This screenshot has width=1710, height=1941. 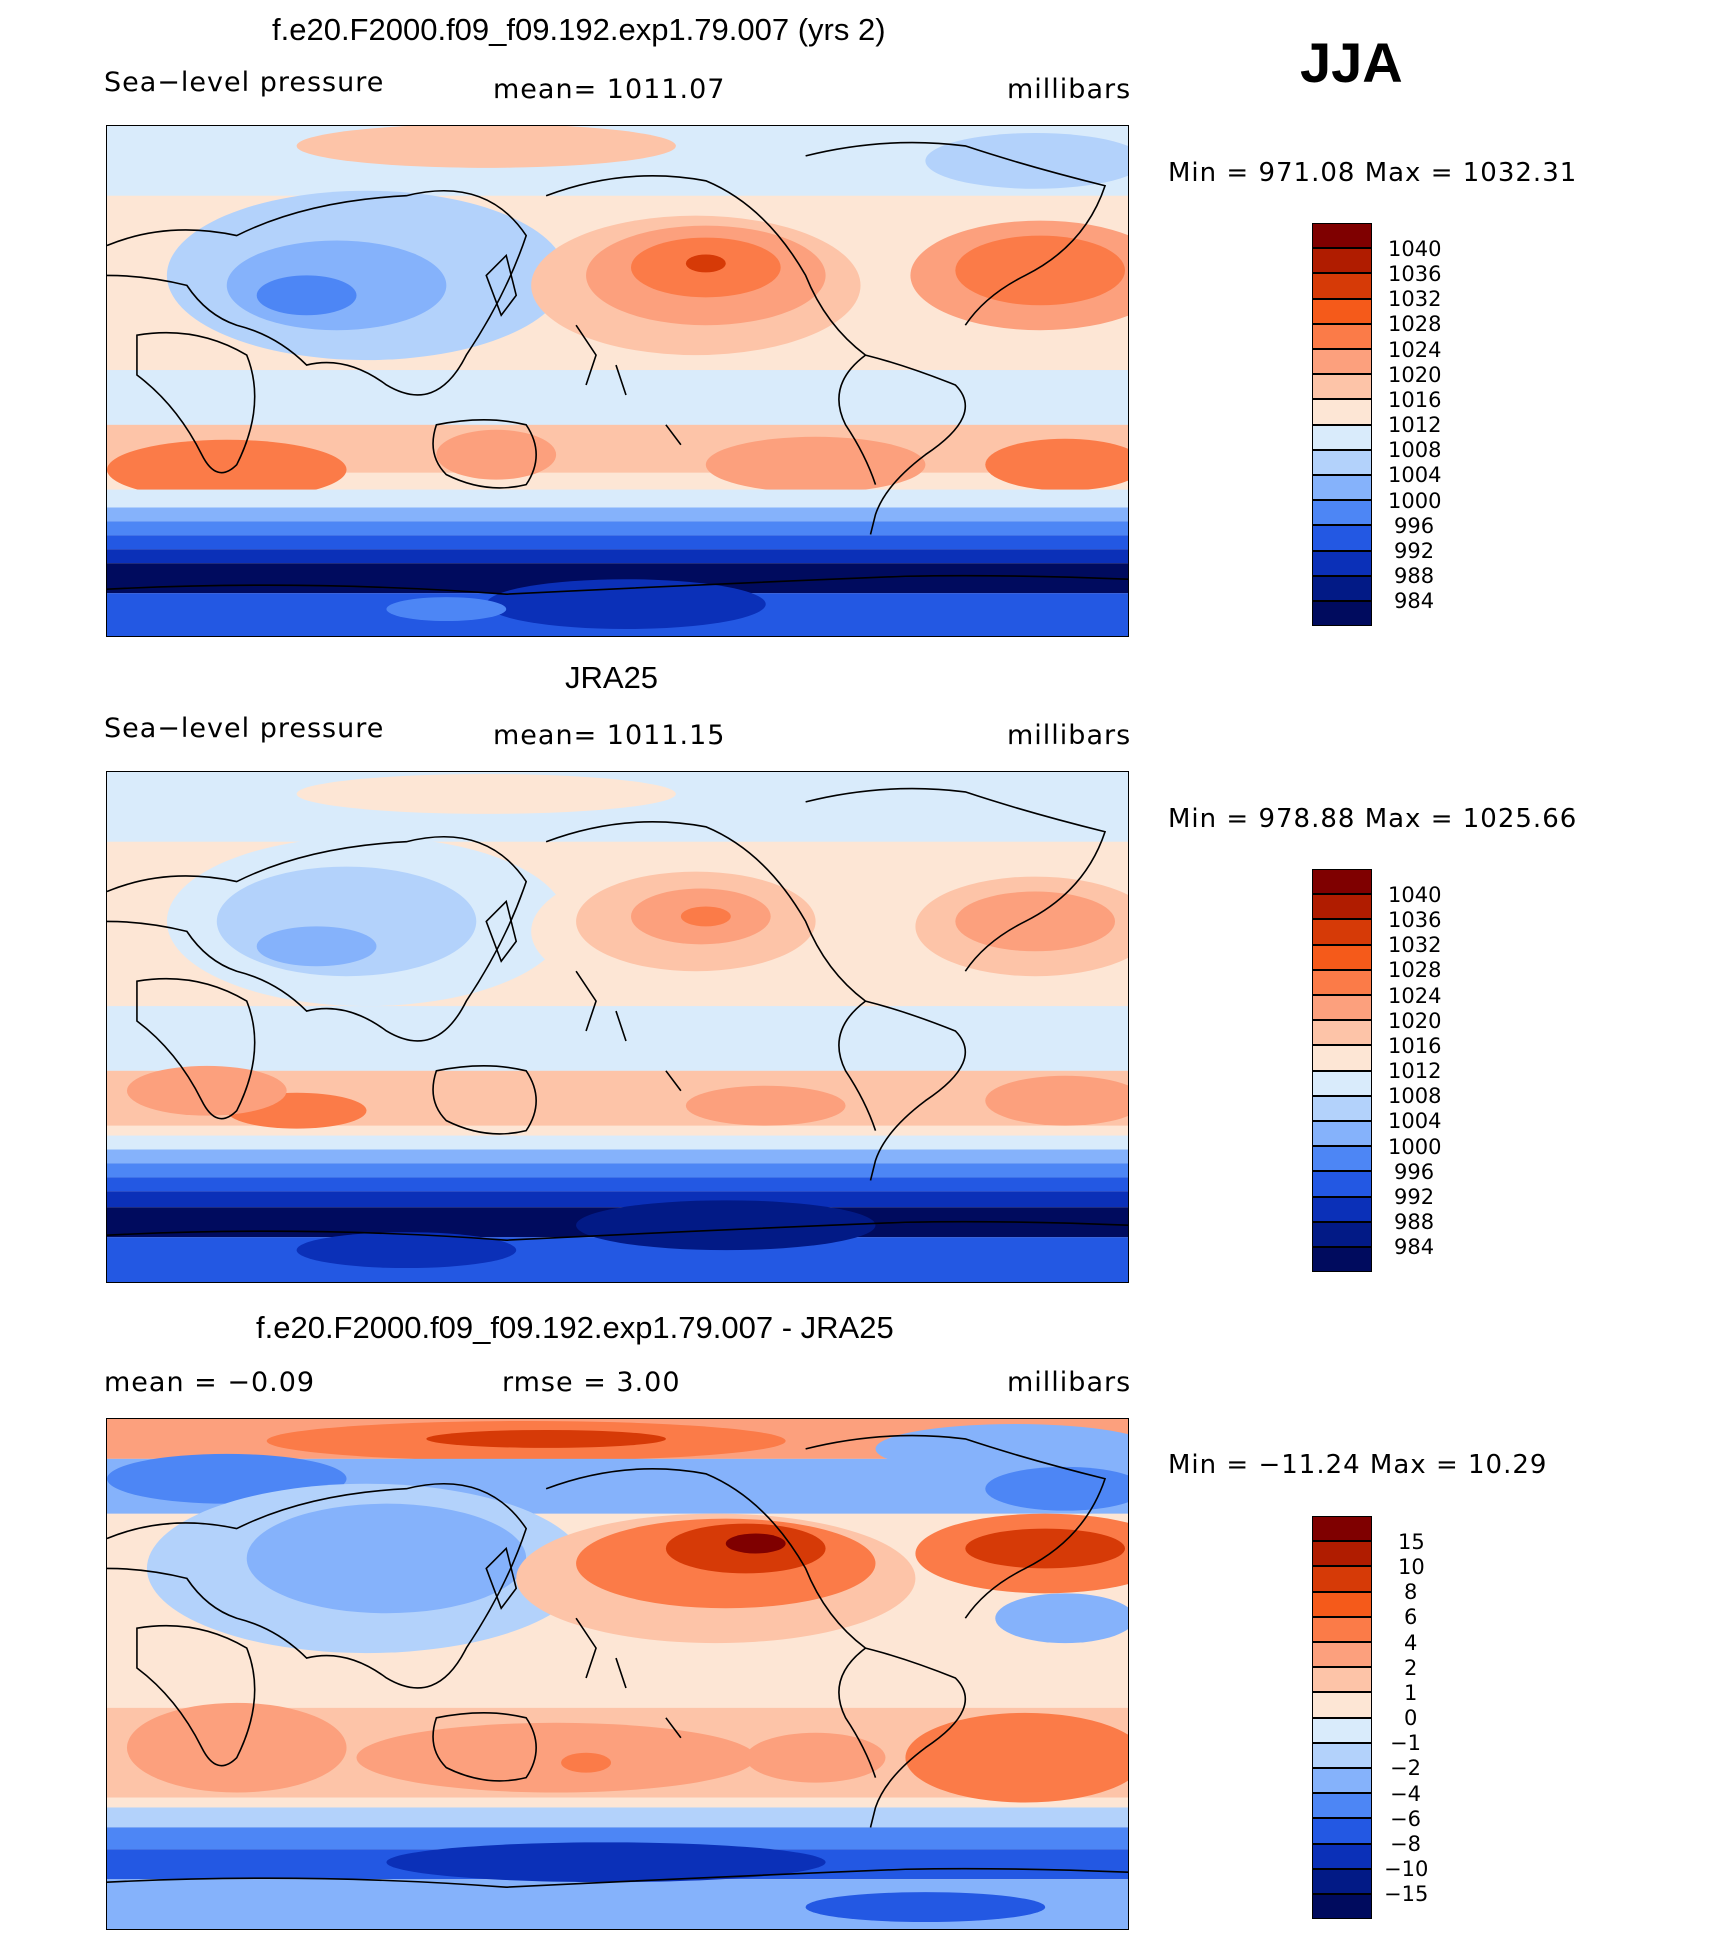 I want to click on colorbar-label: 6, so click(x=1411, y=1617).